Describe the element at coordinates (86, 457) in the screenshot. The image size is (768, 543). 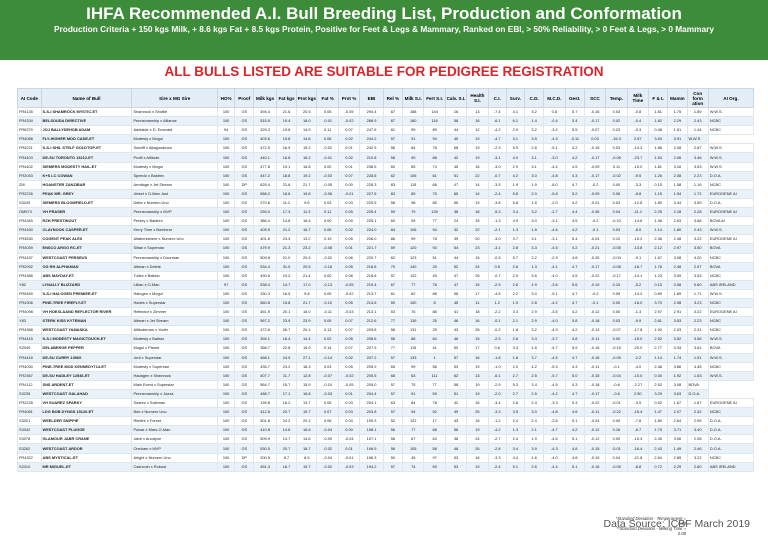
I see `table-cell: ABS MYSTICAL-ET` at that location.